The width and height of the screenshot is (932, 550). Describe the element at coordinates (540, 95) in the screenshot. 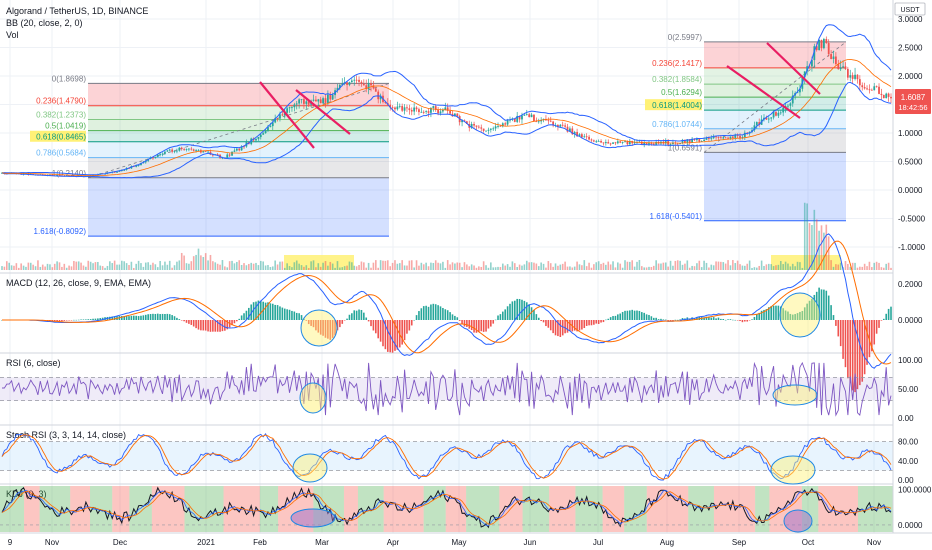

I see `annotations` at that location.